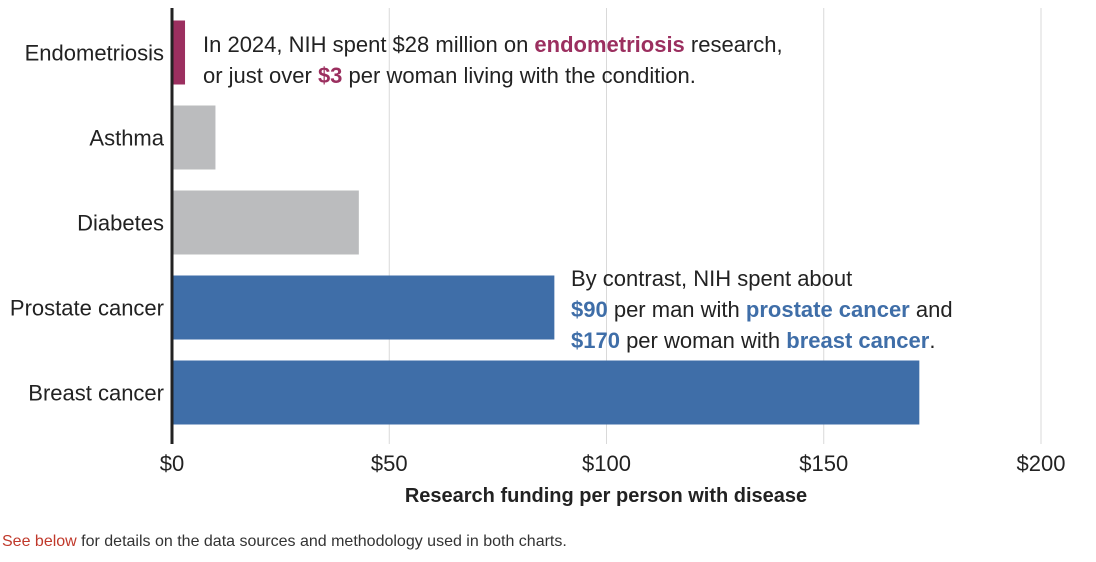  I want to click on category-label: Diabetes, so click(120, 223).